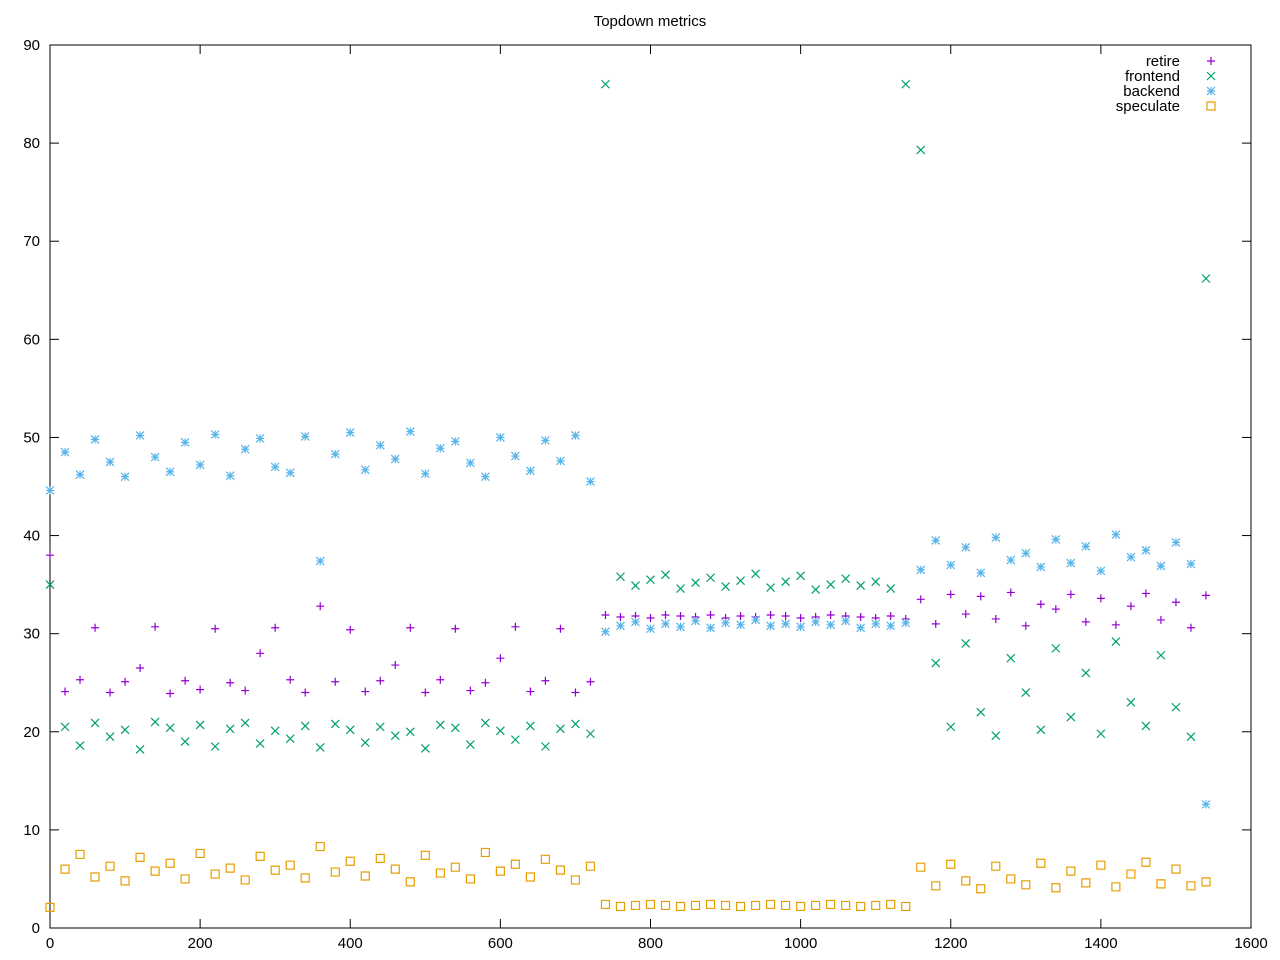  I want to click on y-tick-label: 80, so click(31, 143).